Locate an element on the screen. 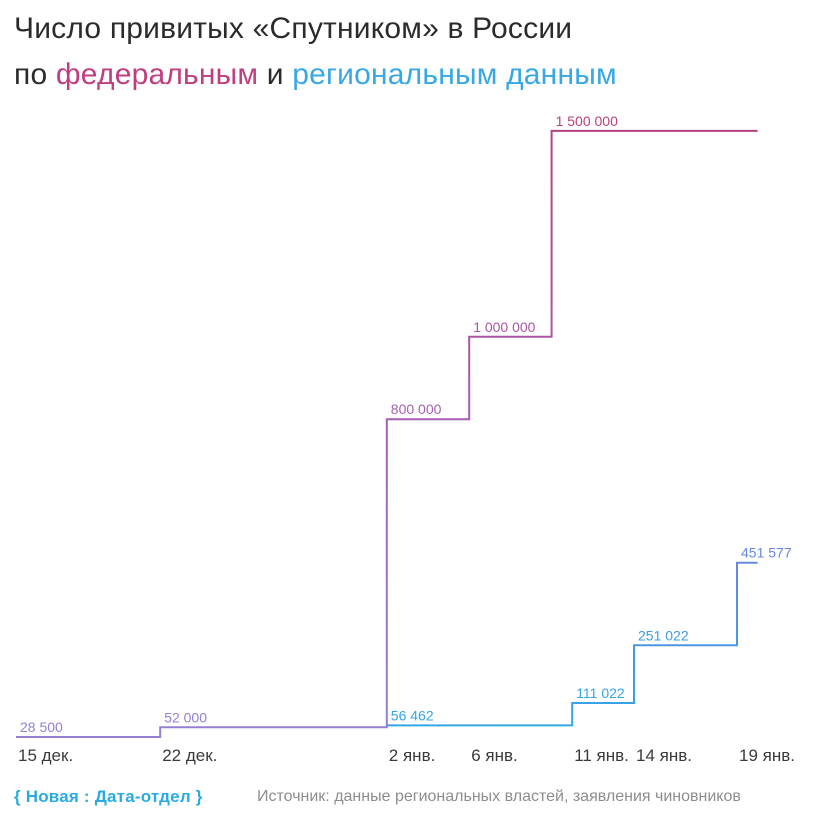  x-axis-label: 6 янв. is located at coordinates (494, 755).